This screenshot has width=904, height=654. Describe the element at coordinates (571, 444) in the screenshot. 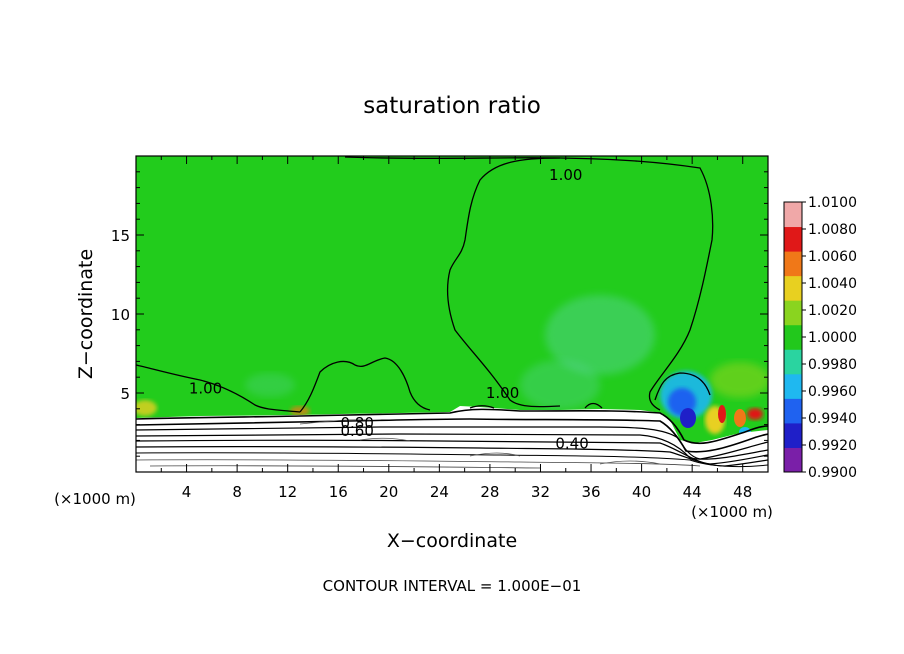

I see `contour-label: 0.40` at that location.